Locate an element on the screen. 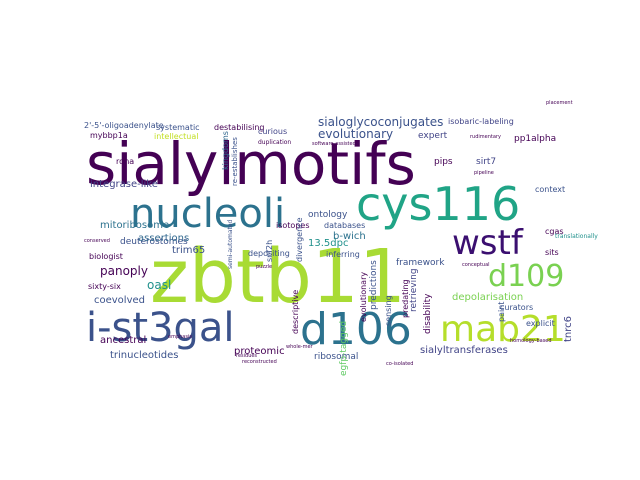 The height and width of the screenshot is (480, 640). cloud-word: sixty-six is located at coordinates (104, 286).